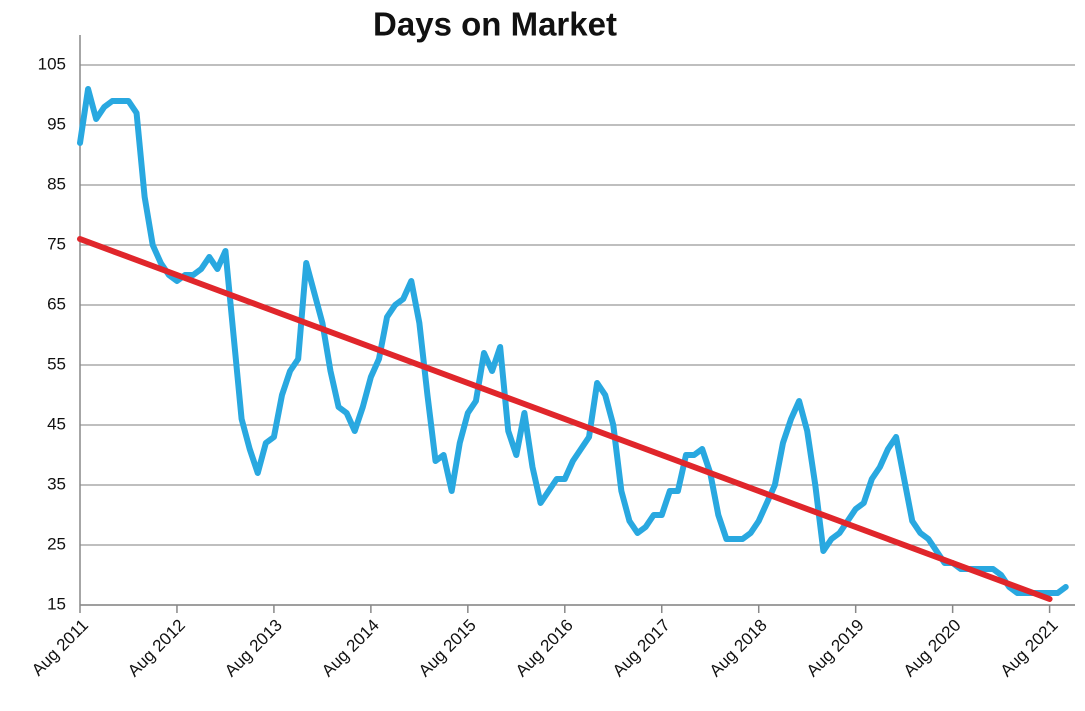  What do you see at coordinates (56, 303) in the screenshot?
I see `y-tick-label: 65` at bounding box center [56, 303].